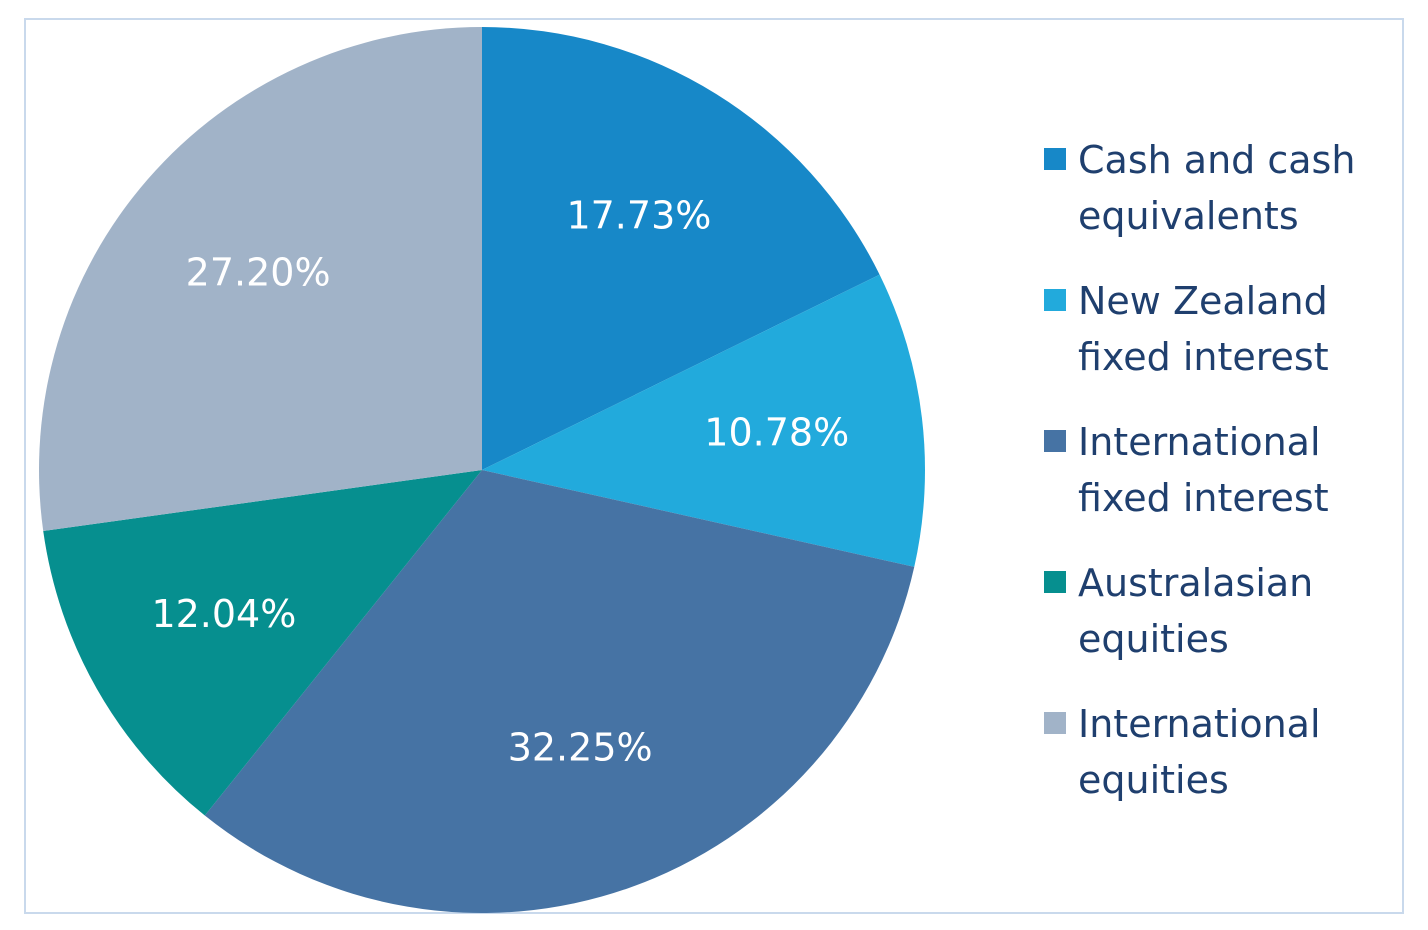  What do you see at coordinates (223, 614) in the screenshot?
I see `slice-value-label: 12.04%` at bounding box center [223, 614].